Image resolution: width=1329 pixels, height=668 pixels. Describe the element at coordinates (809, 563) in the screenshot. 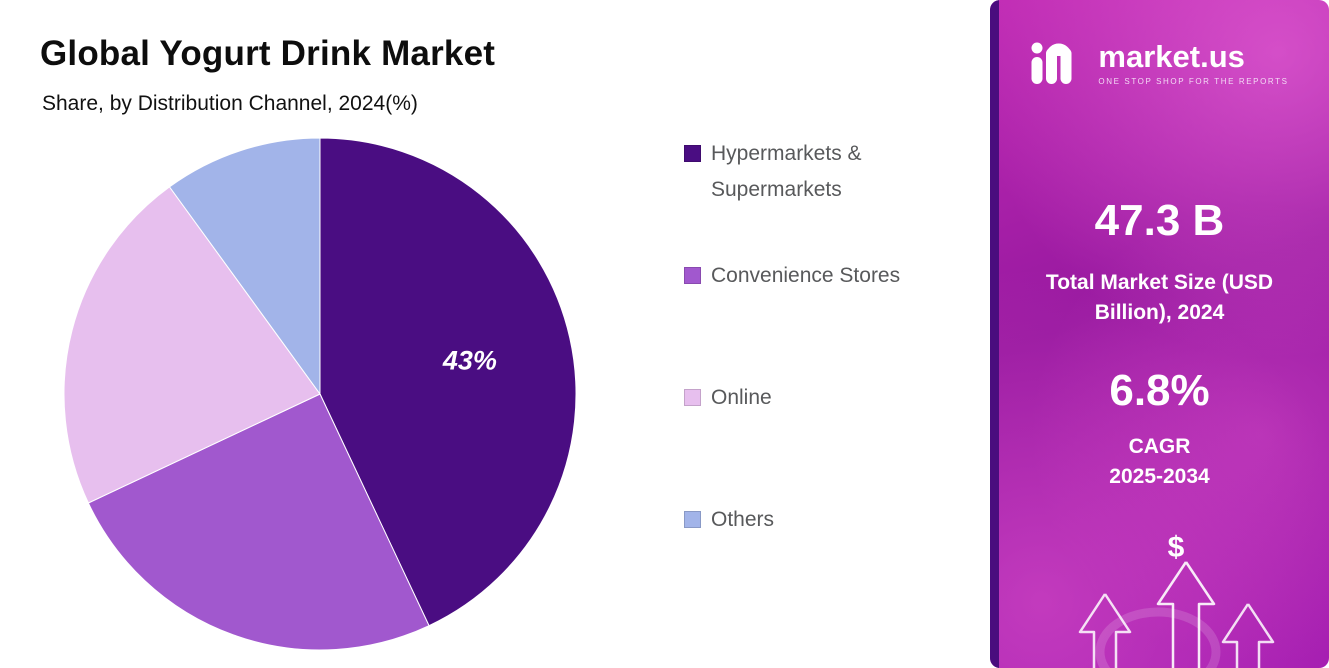

I see `legend-item-others: Others` at that location.